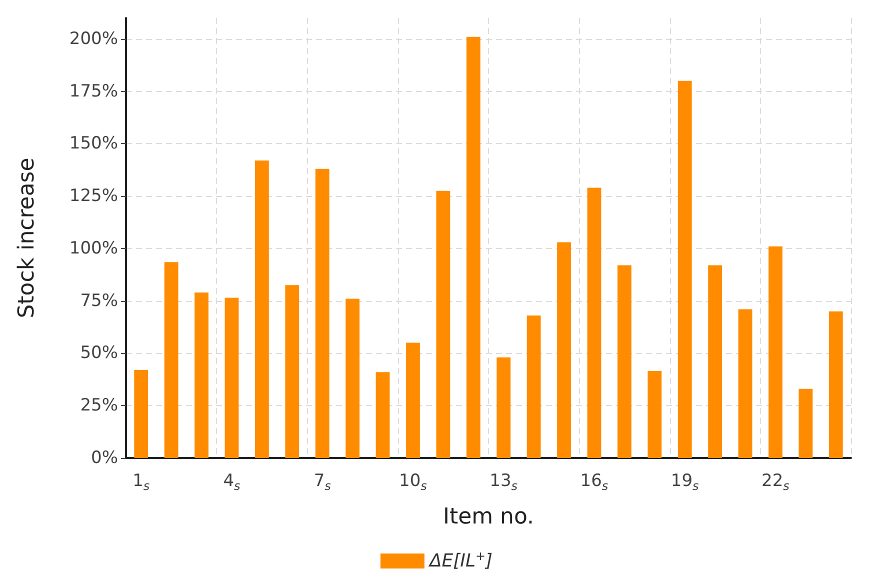 This screenshot has height=583, width=873. What do you see at coordinates (488, 517) in the screenshot?
I see `x-axis-title: Item no.` at bounding box center [488, 517].